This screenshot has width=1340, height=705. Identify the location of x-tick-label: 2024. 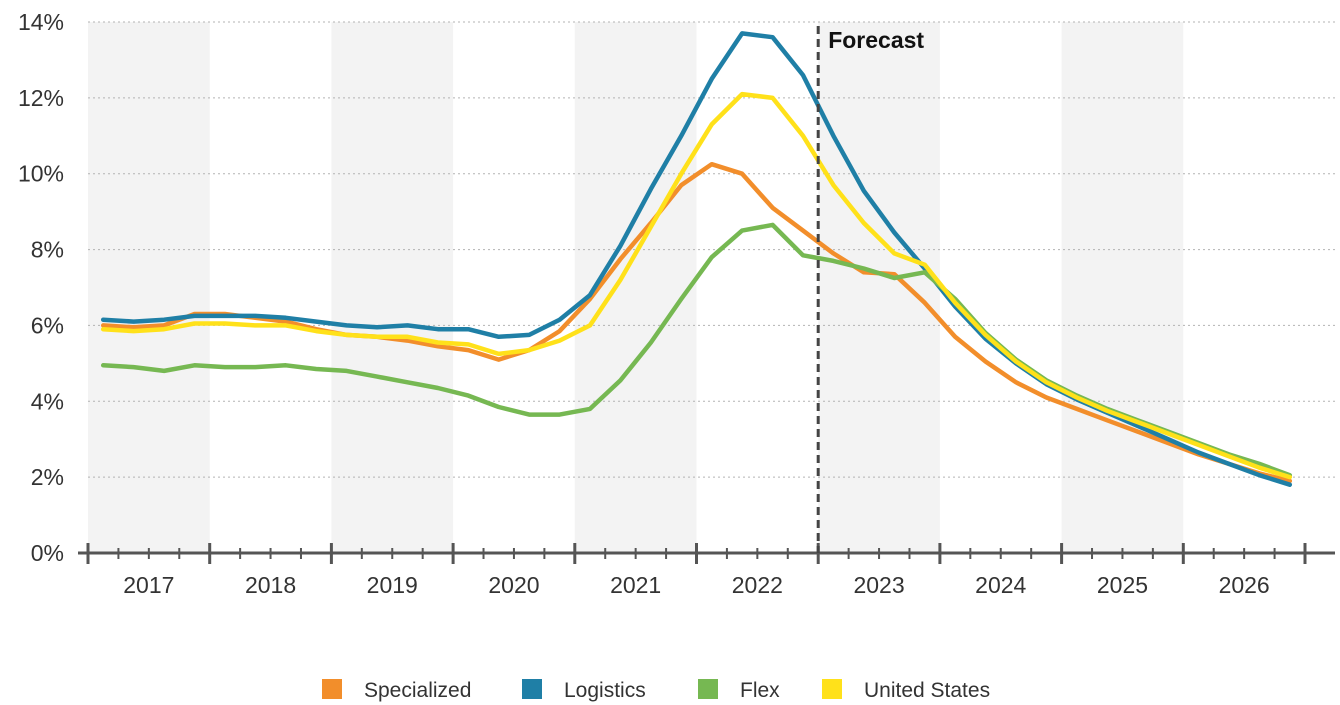
(1000, 585).